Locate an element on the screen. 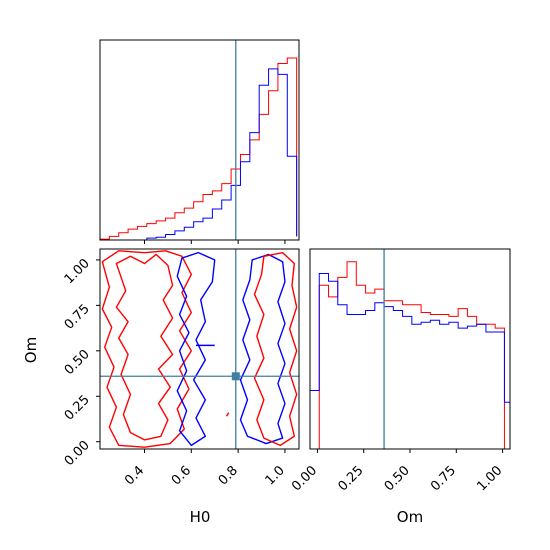 This screenshot has width=550, height=550. om-histogram-red-series is located at coordinates (410, 355).